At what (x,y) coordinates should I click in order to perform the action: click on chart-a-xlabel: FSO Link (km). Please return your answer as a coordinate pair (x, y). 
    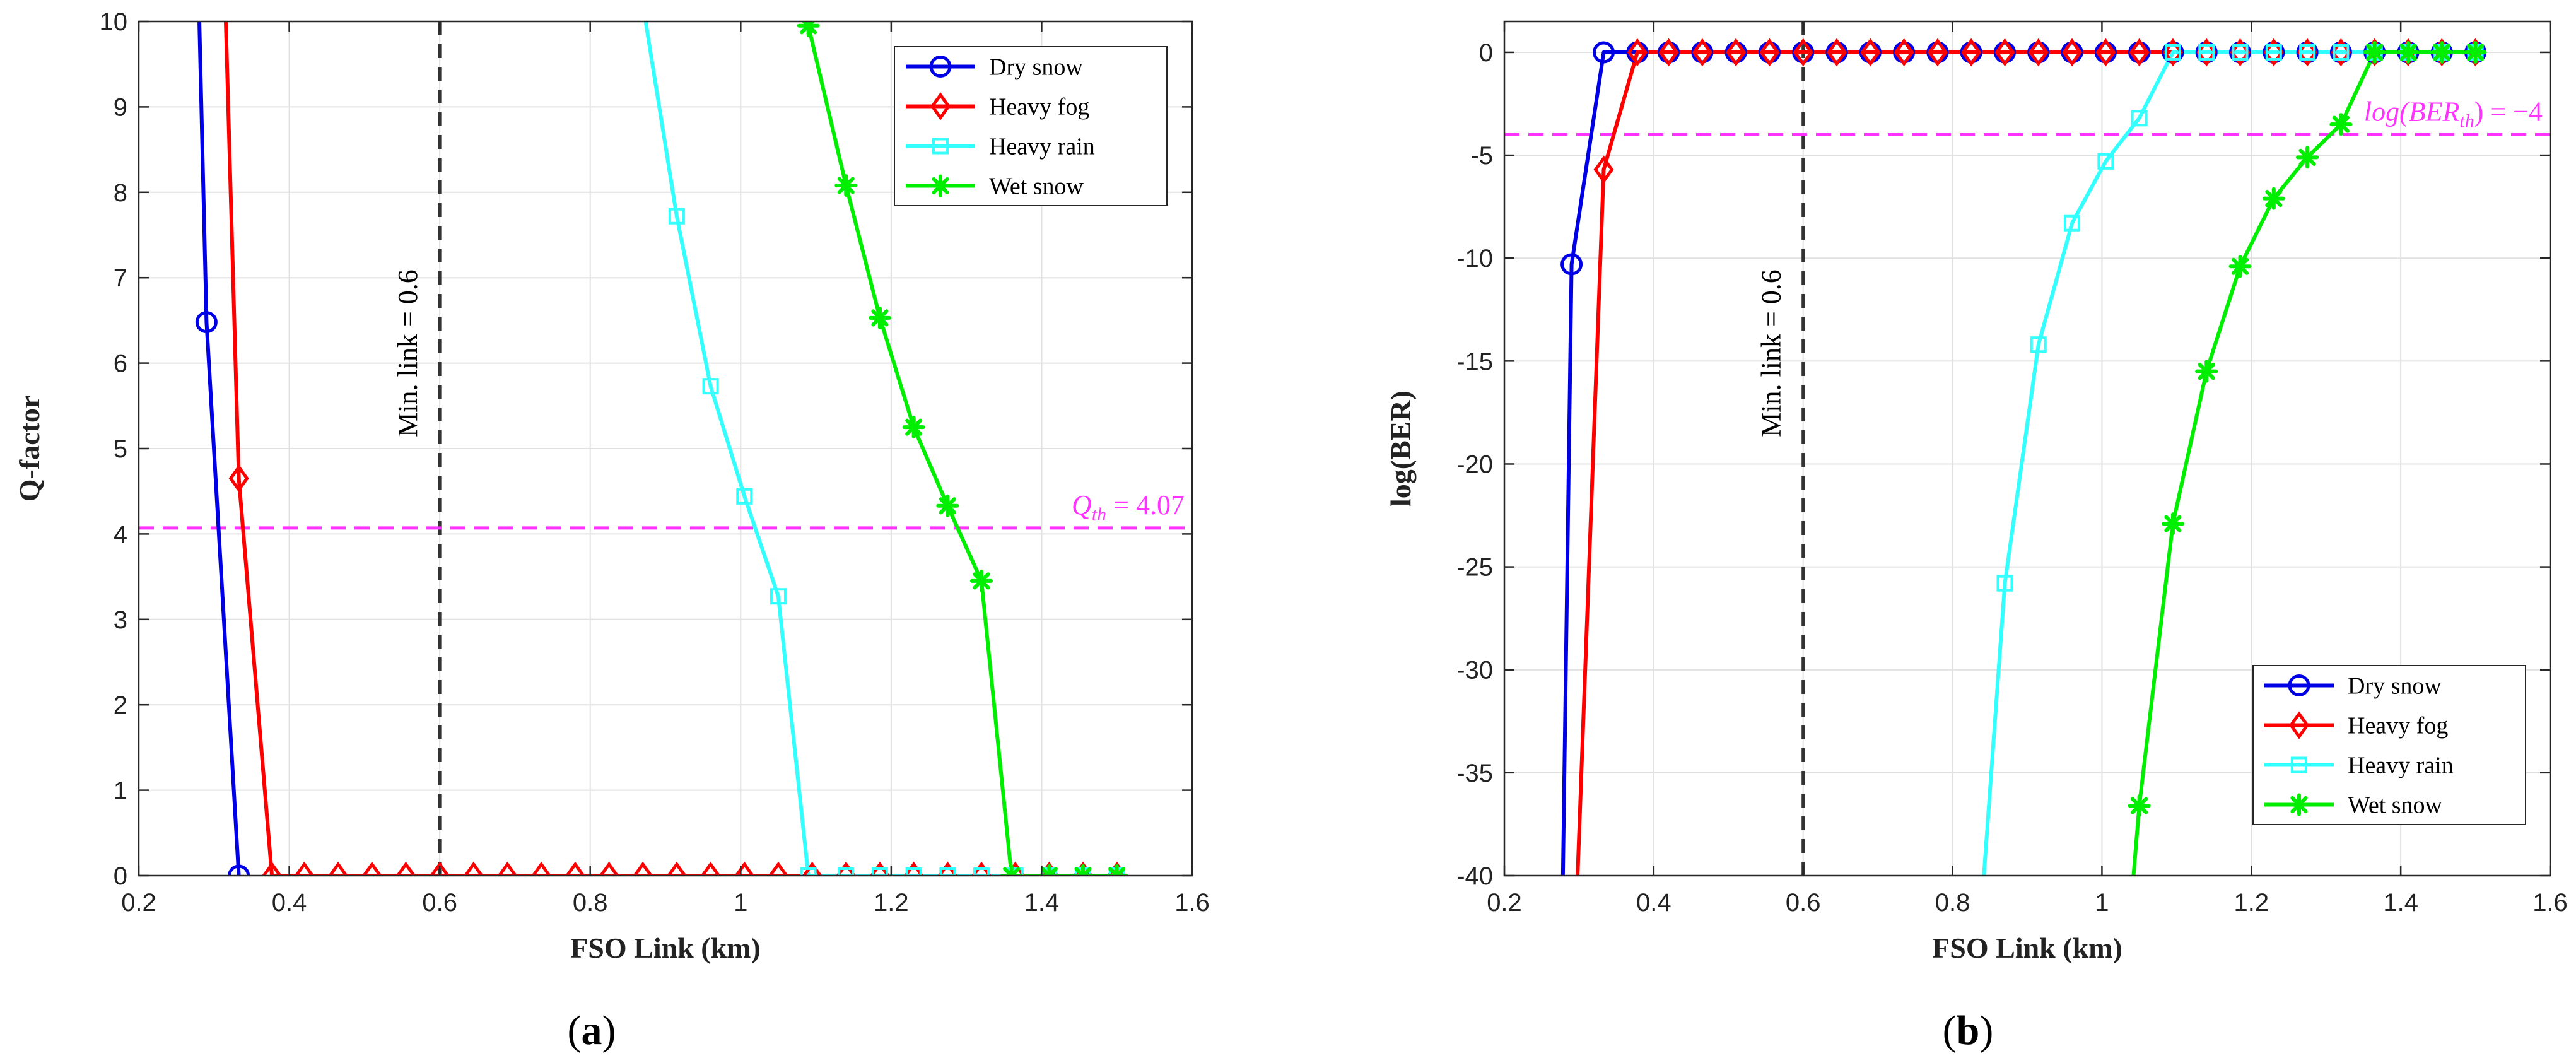
    Looking at the image, I should click on (665, 948).